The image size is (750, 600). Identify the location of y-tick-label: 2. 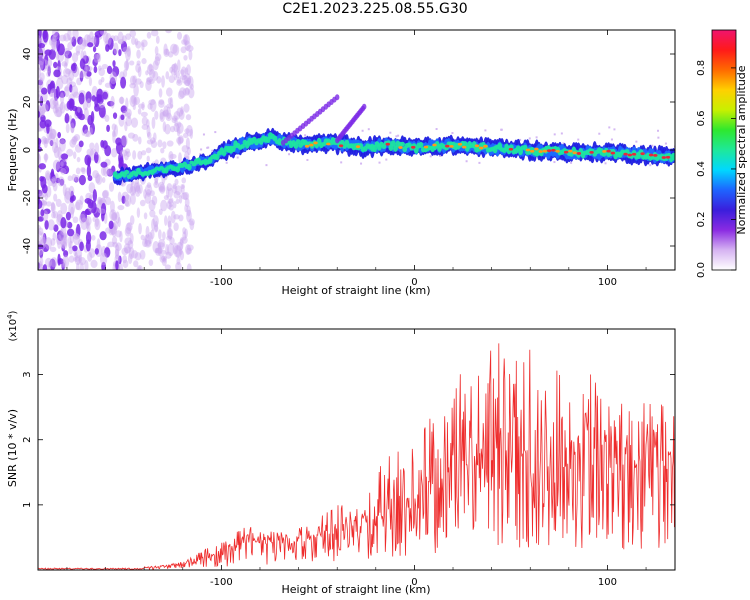
(27, 440).